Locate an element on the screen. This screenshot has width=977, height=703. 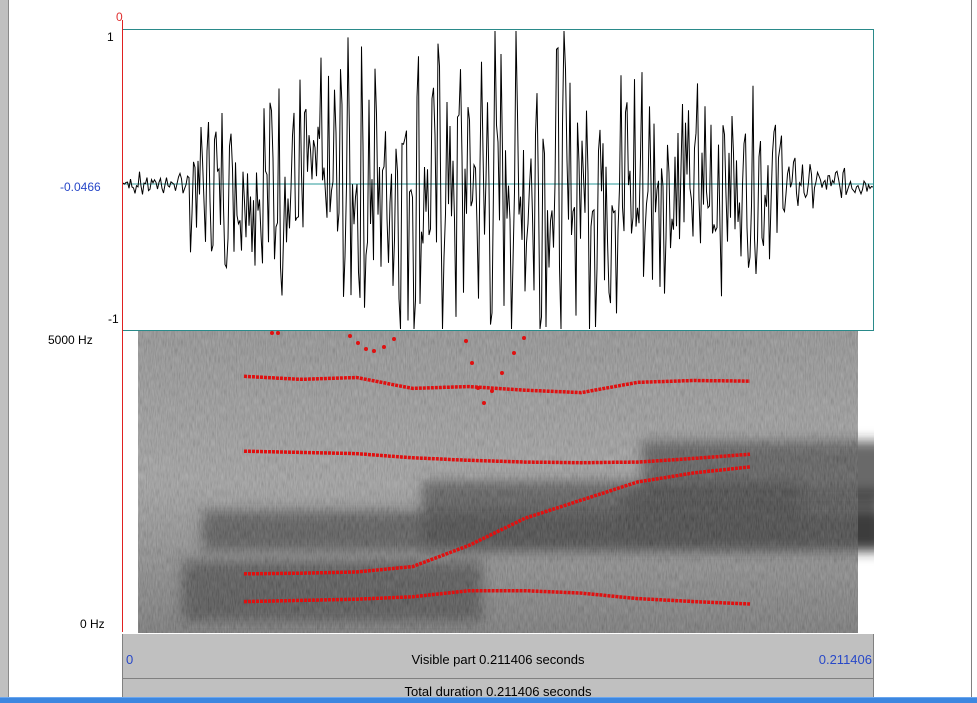
visible-part-bar: 0 Visible part 0.211406 seconds 0.211406 is located at coordinates (498, 656).